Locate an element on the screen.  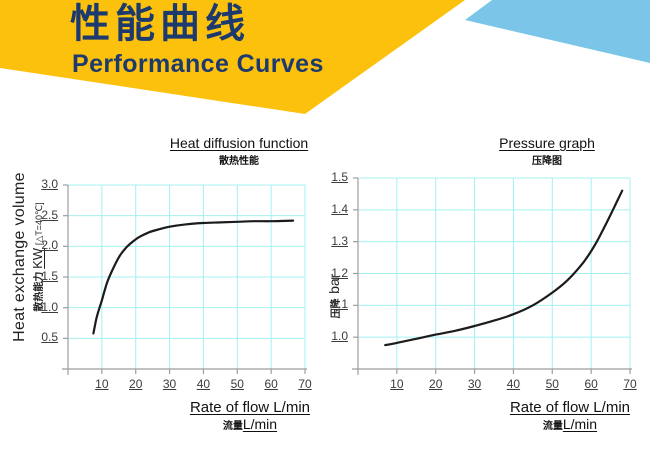
chart-title: Pressure graph 压降图 is located at coordinates (547, 151).